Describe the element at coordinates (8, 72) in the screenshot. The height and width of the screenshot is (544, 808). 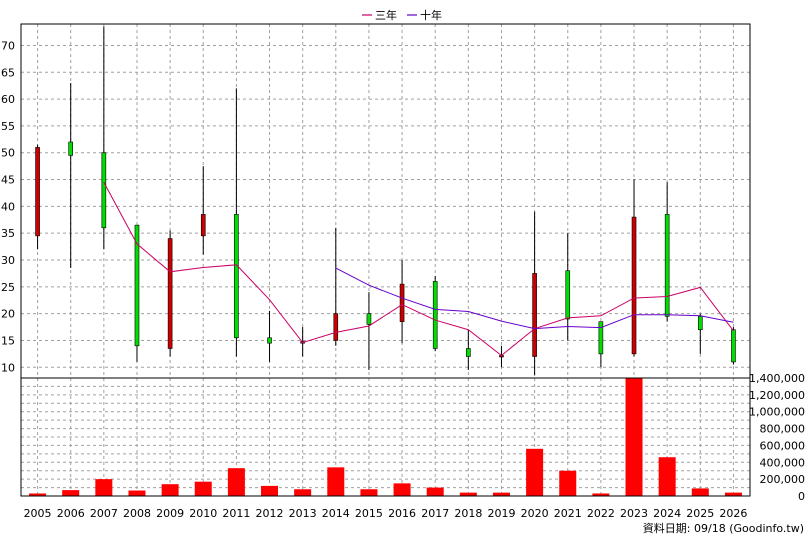
I see `price-tick-label: 65` at that location.